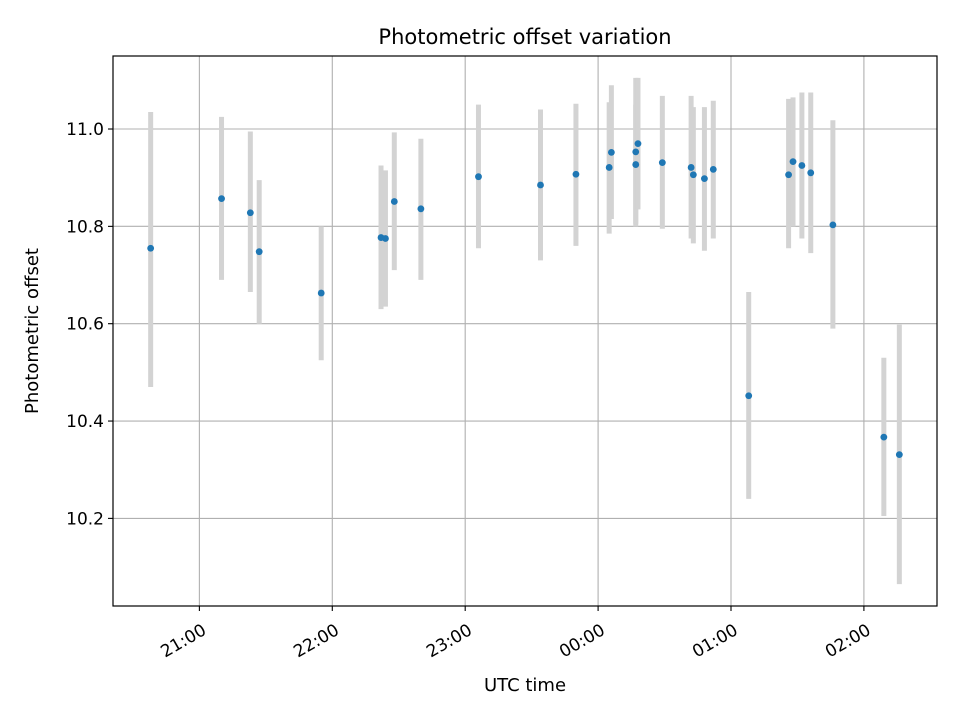  I want to click on y-axis-ticks: 10.2 10.4 10.6 10.8 11.0, so click(89, 324).